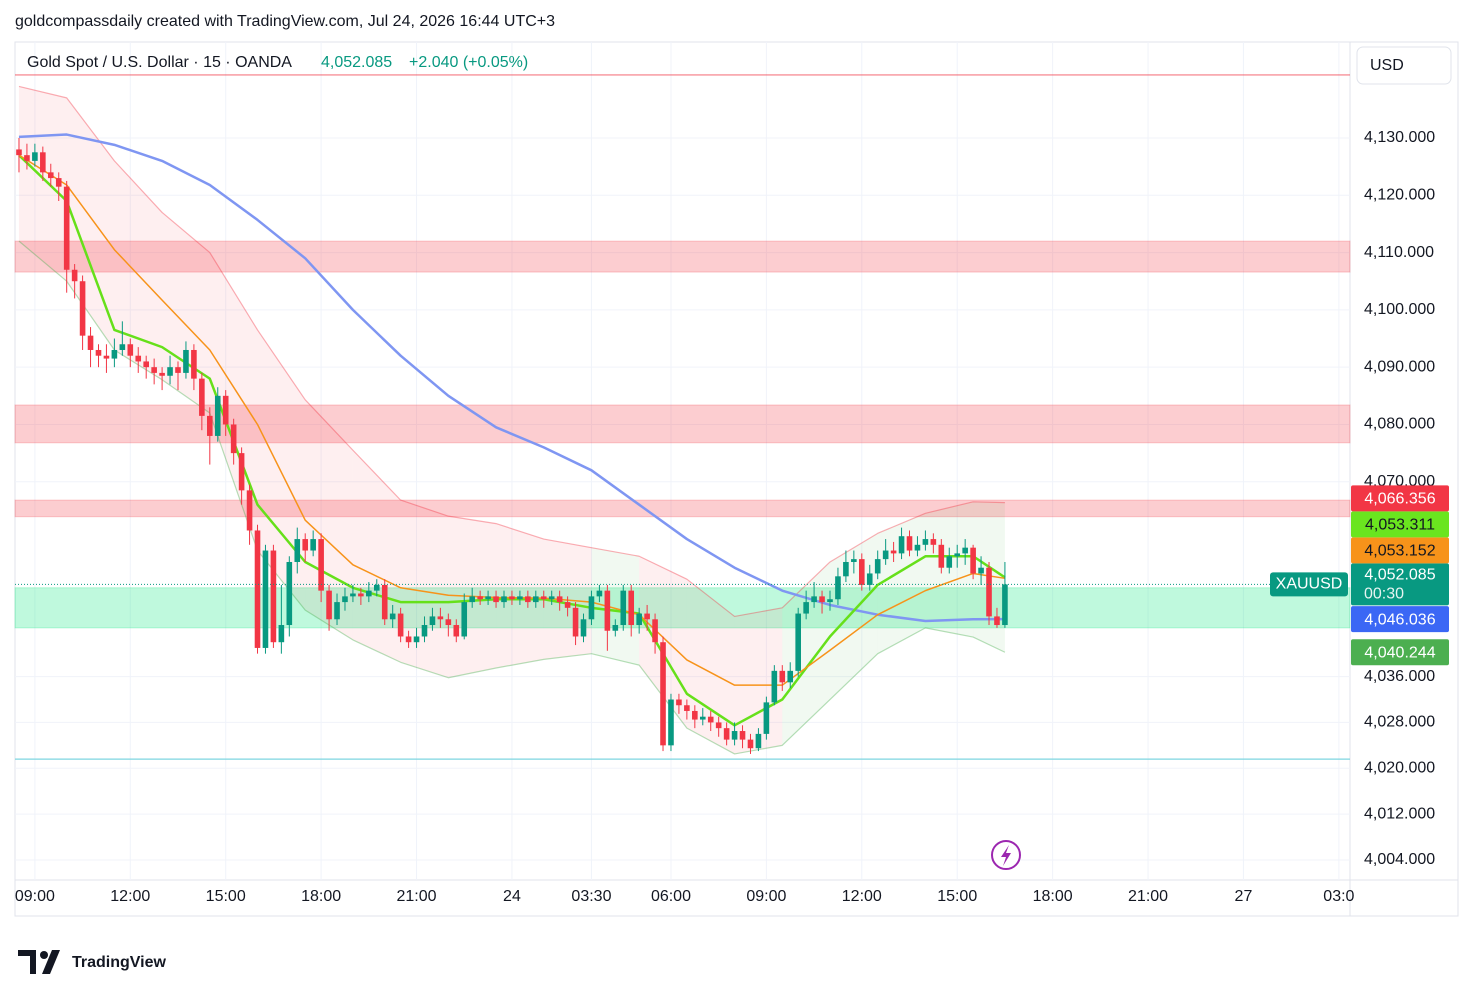 Image resolution: width=1473 pixels, height=1007 pixels. What do you see at coordinates (1384, 594) in the screenshot?
I see `countdown: 00:30` at bounding box center [1384, 594].